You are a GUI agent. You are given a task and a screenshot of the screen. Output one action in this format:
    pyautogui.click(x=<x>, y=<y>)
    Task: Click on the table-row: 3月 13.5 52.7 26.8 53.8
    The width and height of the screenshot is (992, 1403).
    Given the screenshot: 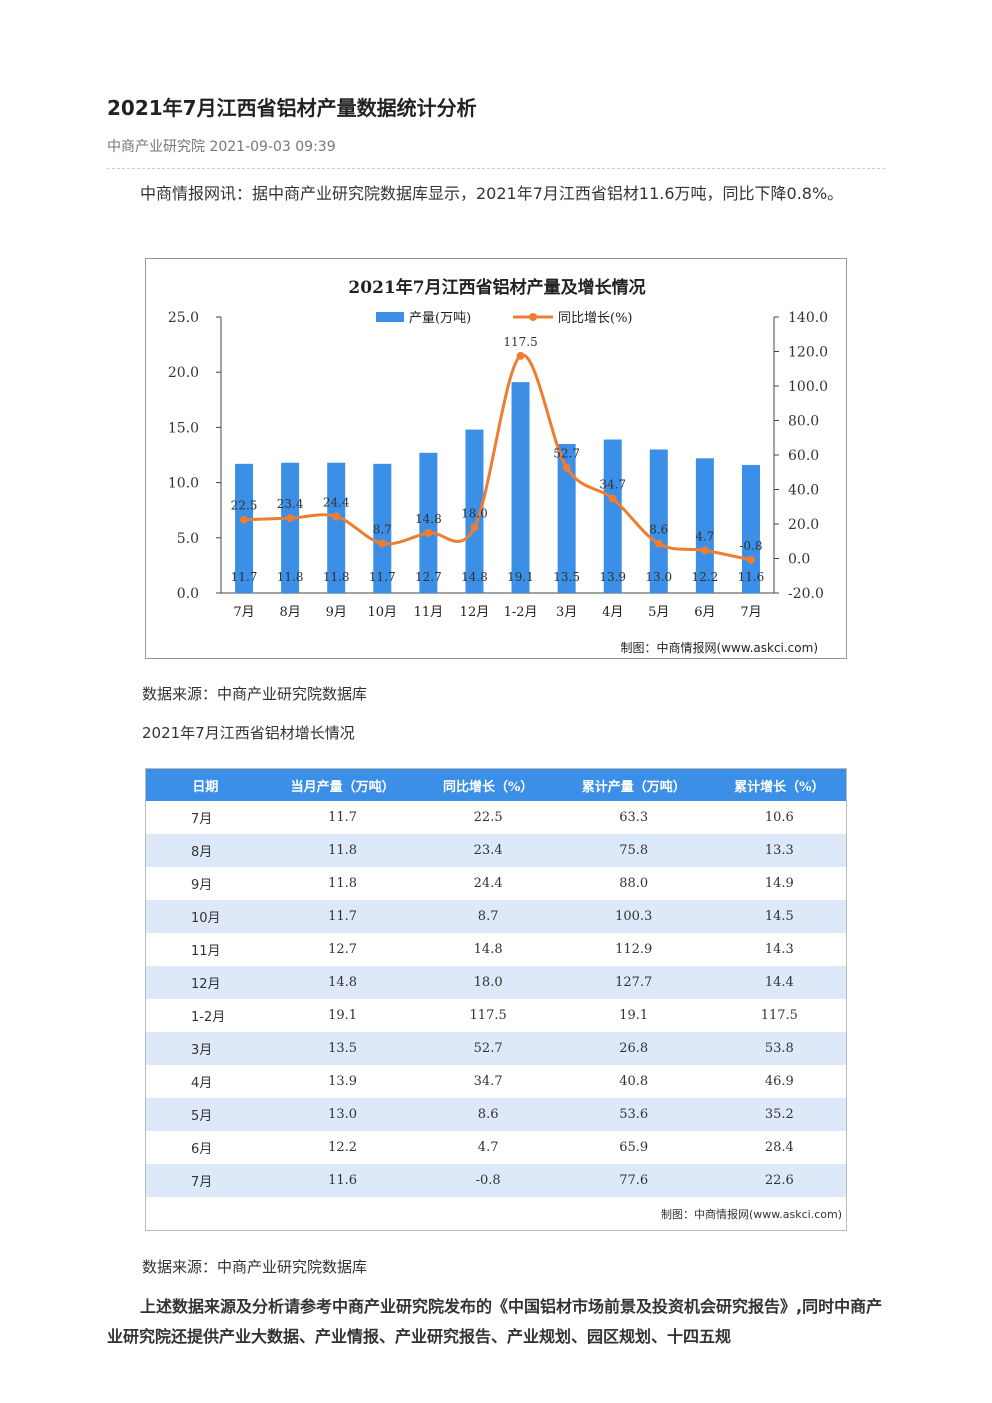 What is the action you would take?
    pyautogui.click(x=496, y=1048)
    